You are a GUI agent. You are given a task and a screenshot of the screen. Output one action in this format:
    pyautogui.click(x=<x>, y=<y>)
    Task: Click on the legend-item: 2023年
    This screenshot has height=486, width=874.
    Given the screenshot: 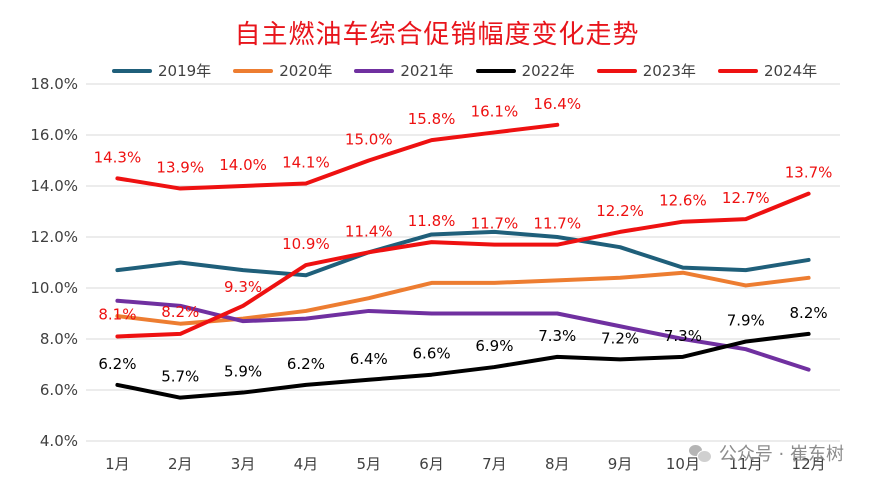 What is the action you would take?
    pyautogui.click(x=646, y=70)
    